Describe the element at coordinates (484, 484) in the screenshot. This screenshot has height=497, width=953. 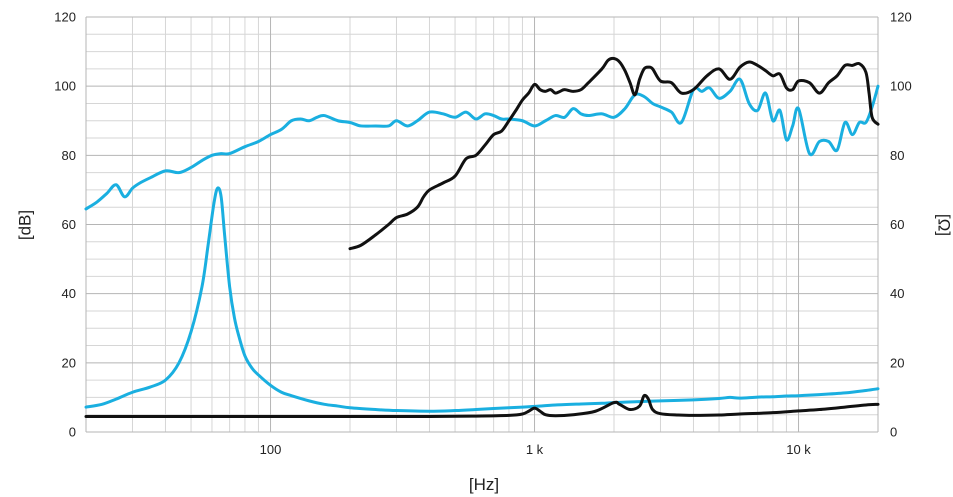
I see `x-axis-label: [Hz]` at that location.